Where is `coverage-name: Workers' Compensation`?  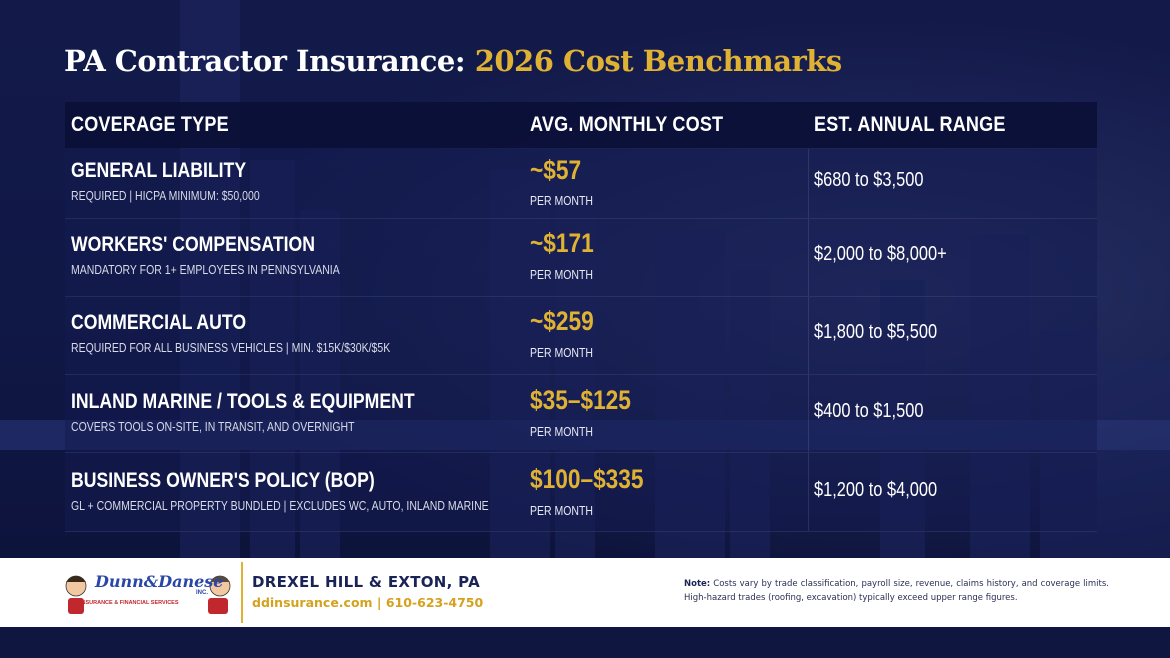 coverage-name: Workers' Compensation is located at coordinates (193, 244).